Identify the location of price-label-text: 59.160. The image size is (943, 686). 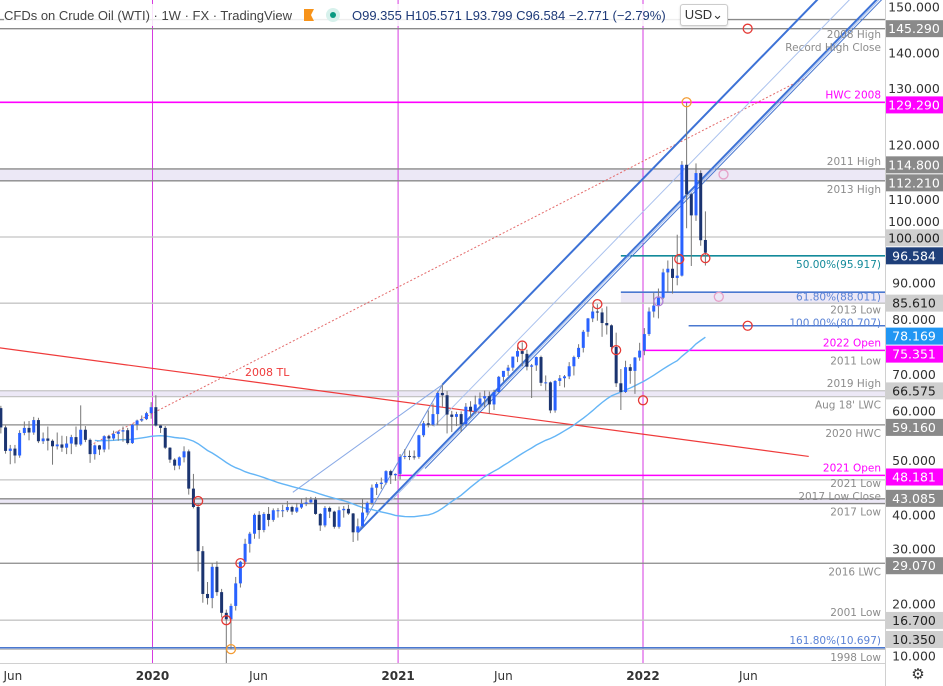
(914, 427).